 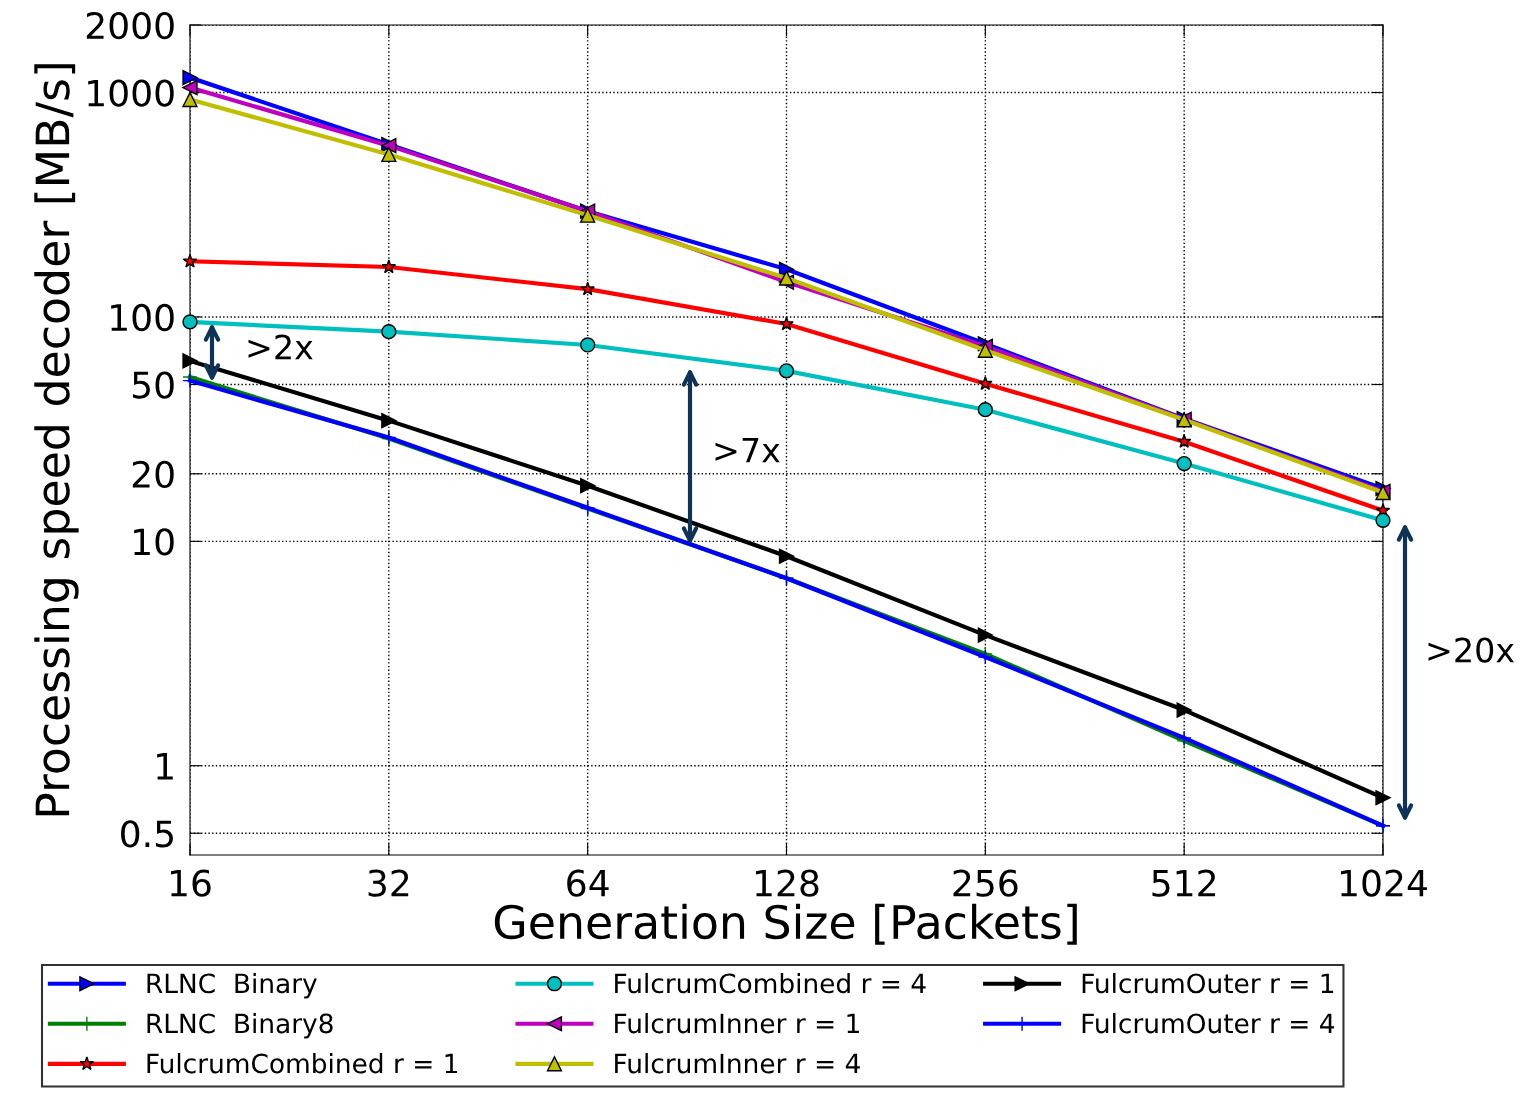 I want to click on x-tick-label: 256, so click(x=985, y=883).